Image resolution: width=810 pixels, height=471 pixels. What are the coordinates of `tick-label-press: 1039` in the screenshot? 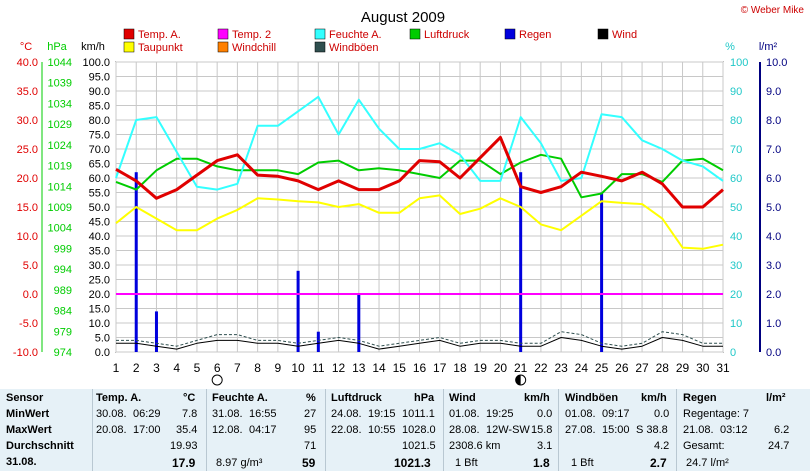 It's located at (60, 84).